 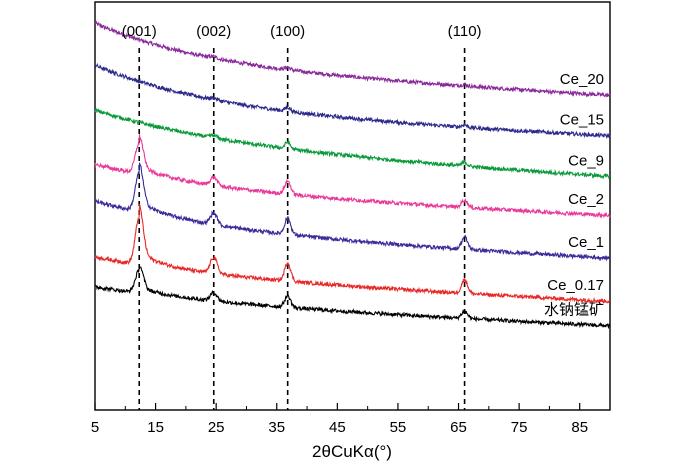 What do you see at coordinates (139, 31) in the screenshot?
I see `peak-label: (001)` at bounding box center [139, 31].